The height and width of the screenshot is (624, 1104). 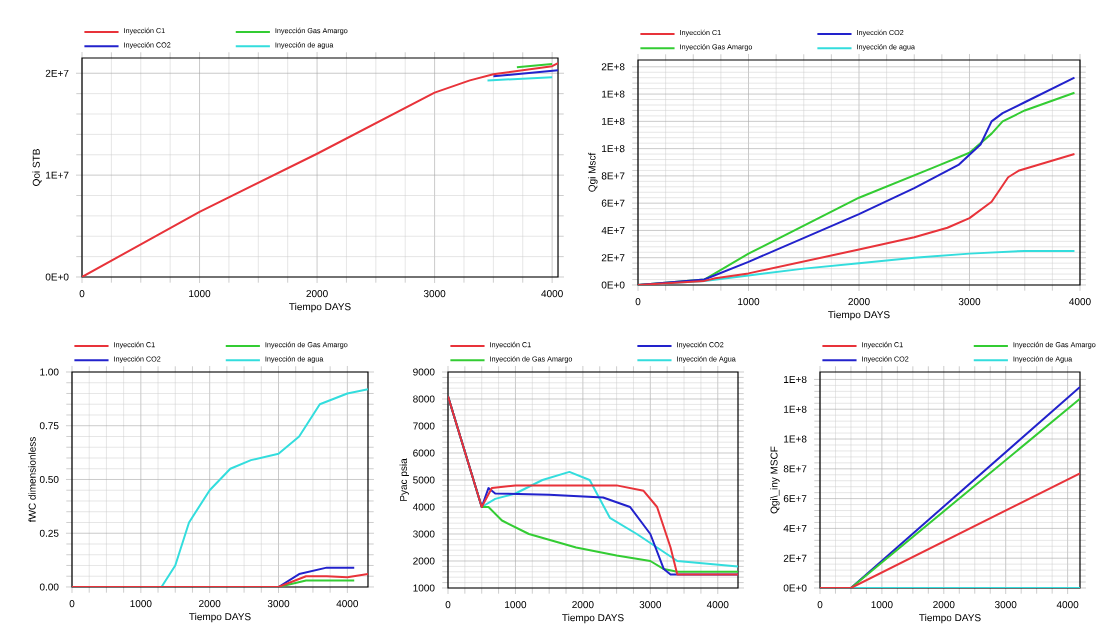 What do you see at coordinates (404, 479) in the screenshot?
I see `y-axis-title: Pyac psia` at bounding box center [404, 479].